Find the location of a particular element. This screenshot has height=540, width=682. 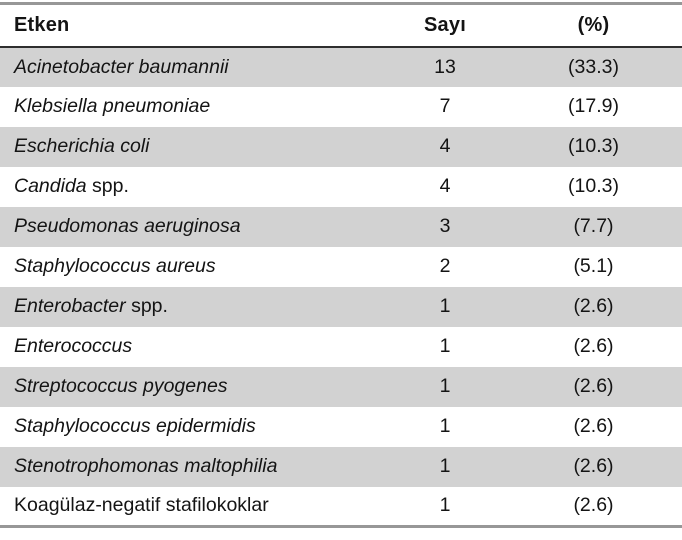

header-row: Etken Sayı (%) is located at coordinates (341, 25).